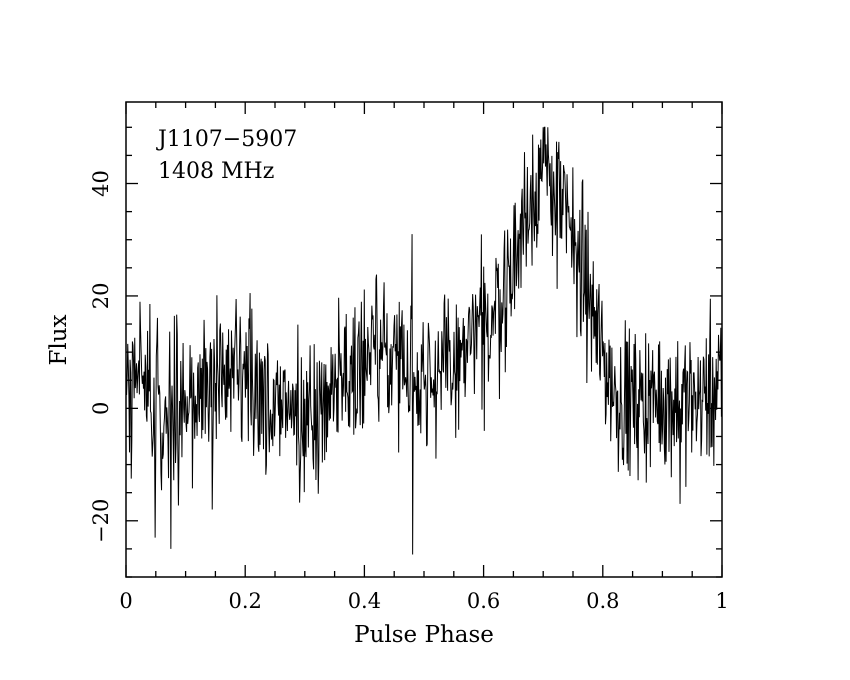 Image resolution: width=850 pixels, height=680 pixels. What do you see at coordinates (125, 601) in the screenshot?
I see `x-tick-label: 0` at bounding box center [125, 601].